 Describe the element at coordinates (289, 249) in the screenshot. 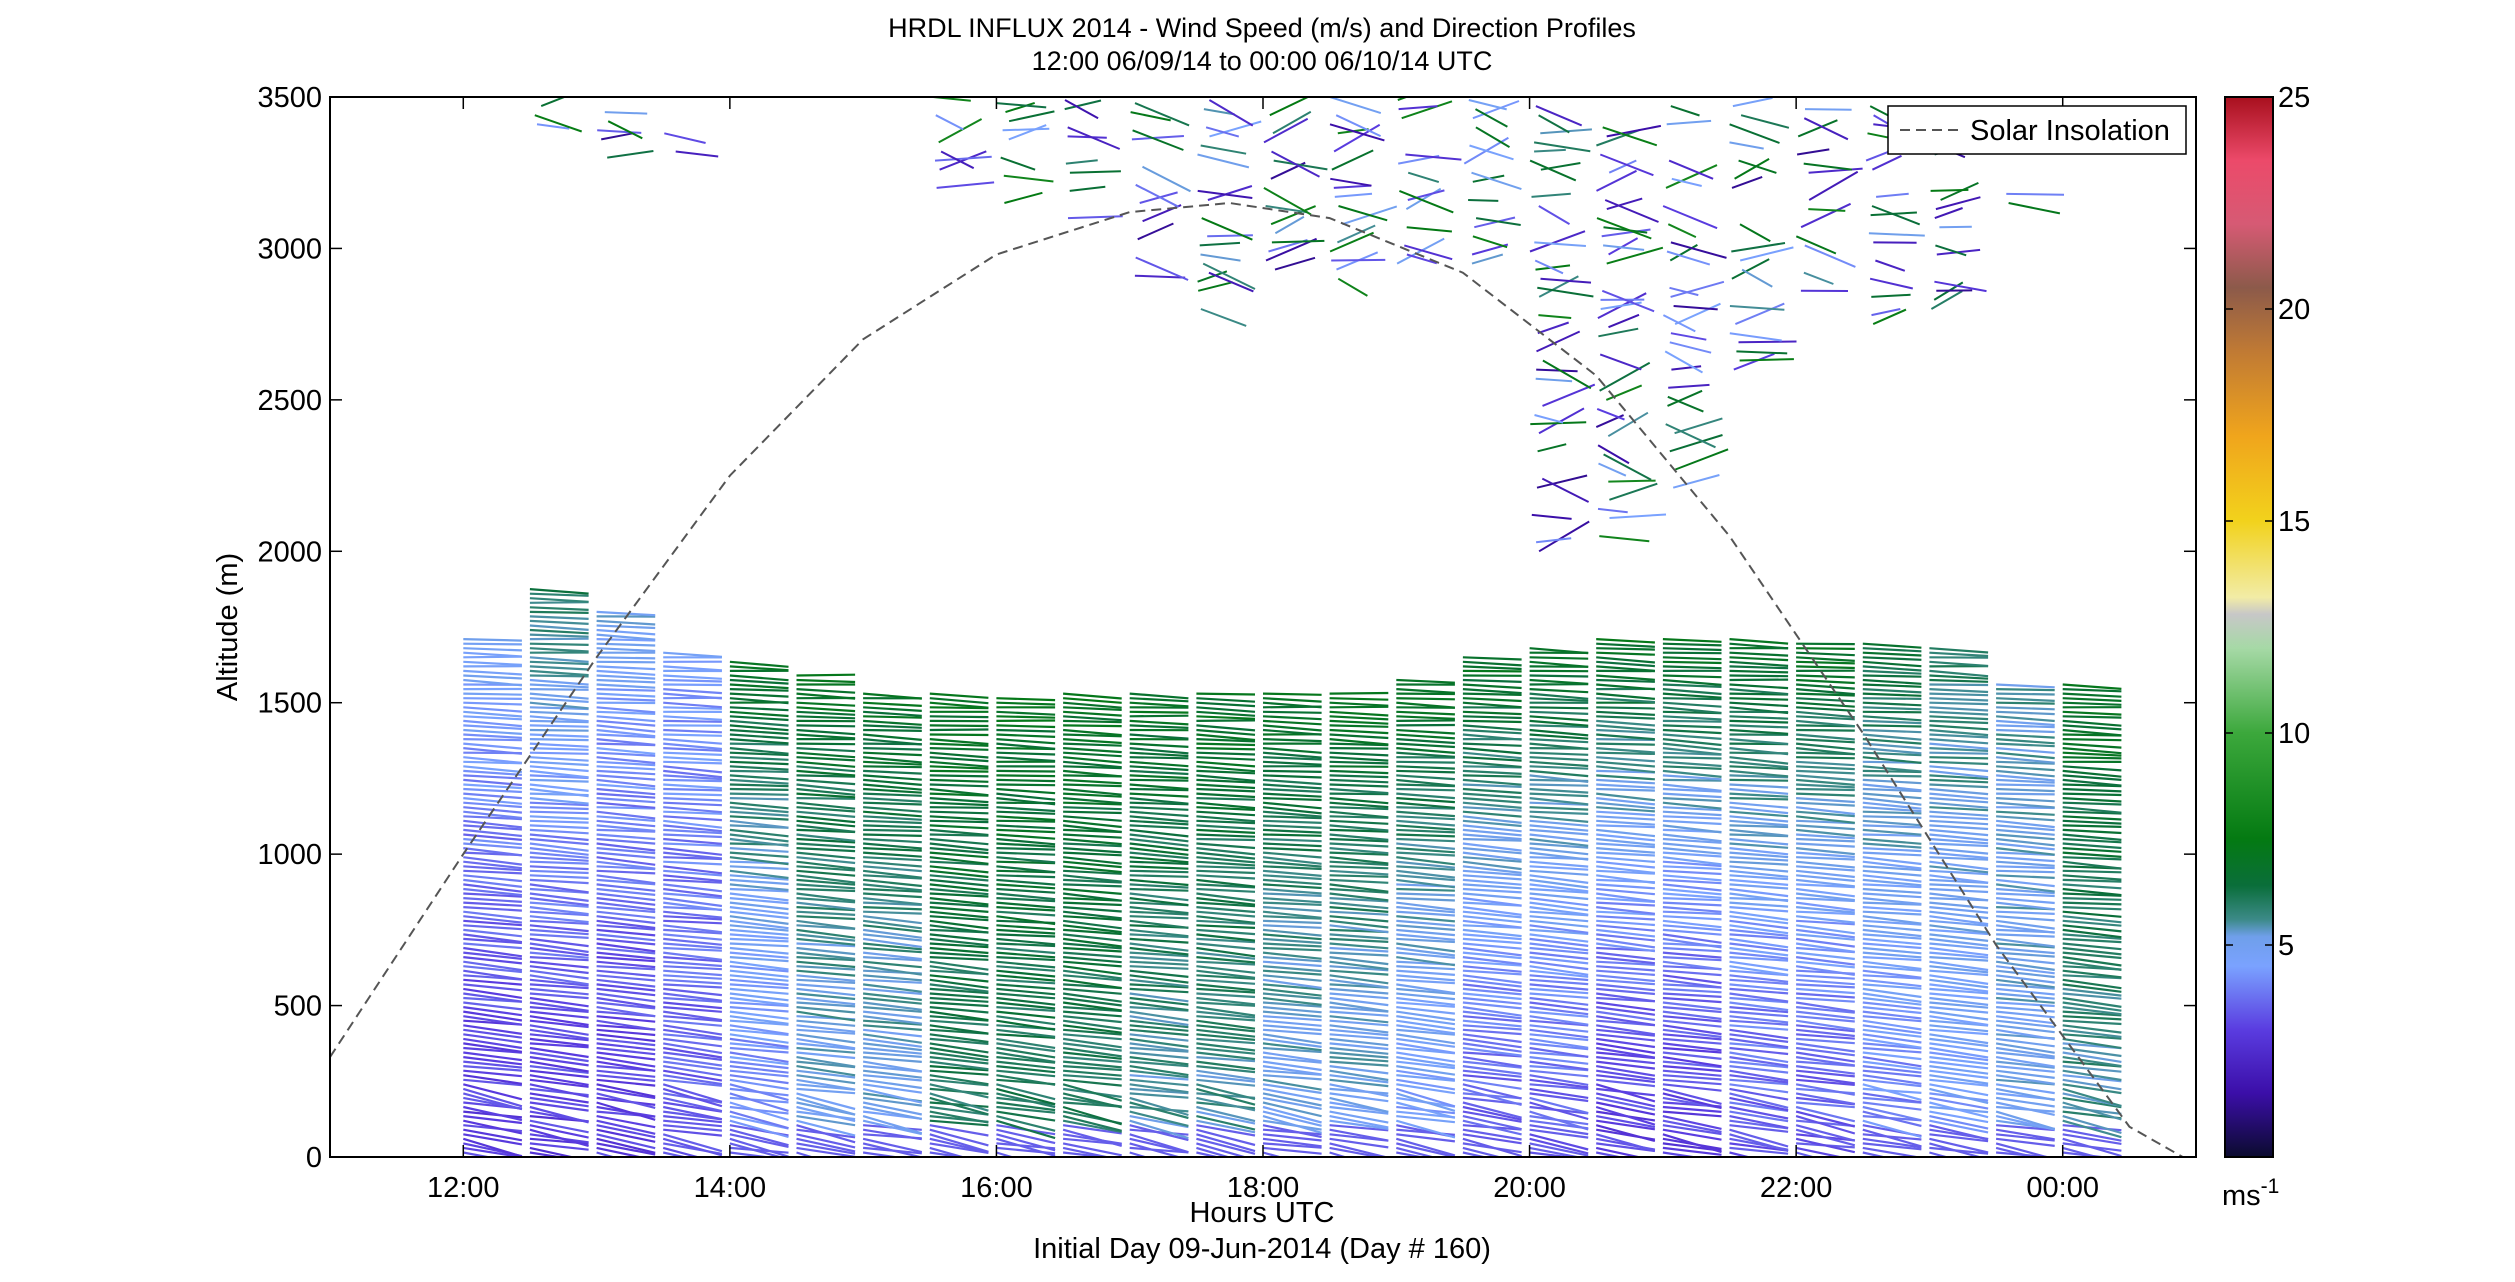

I see `y-tick-label: 3000` at that location.